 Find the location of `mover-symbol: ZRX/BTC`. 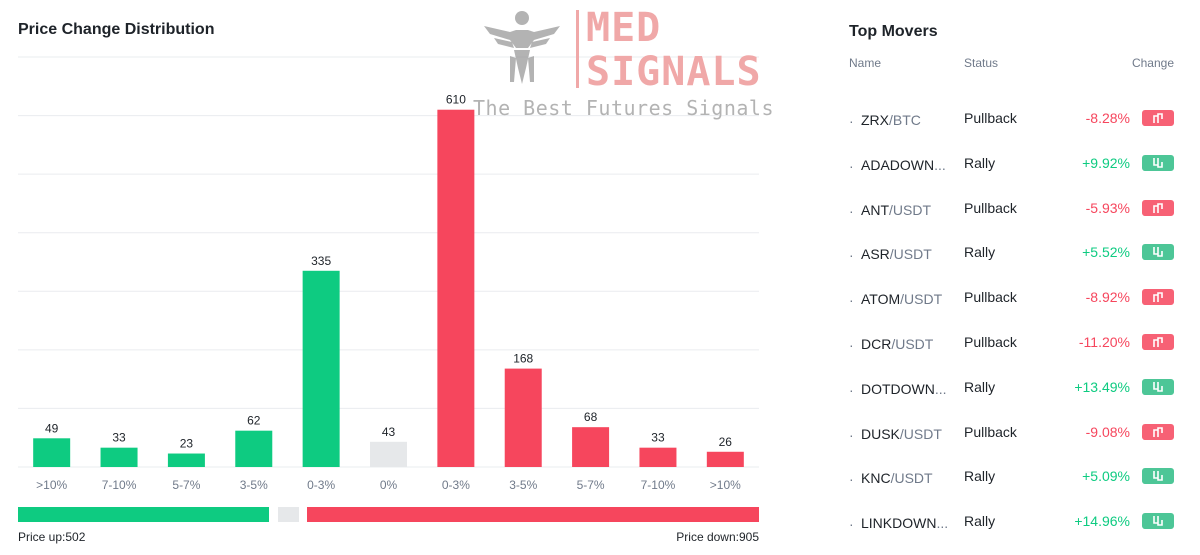

mover-symbol: ZRX/BTC is located at coordinates (891, 120).